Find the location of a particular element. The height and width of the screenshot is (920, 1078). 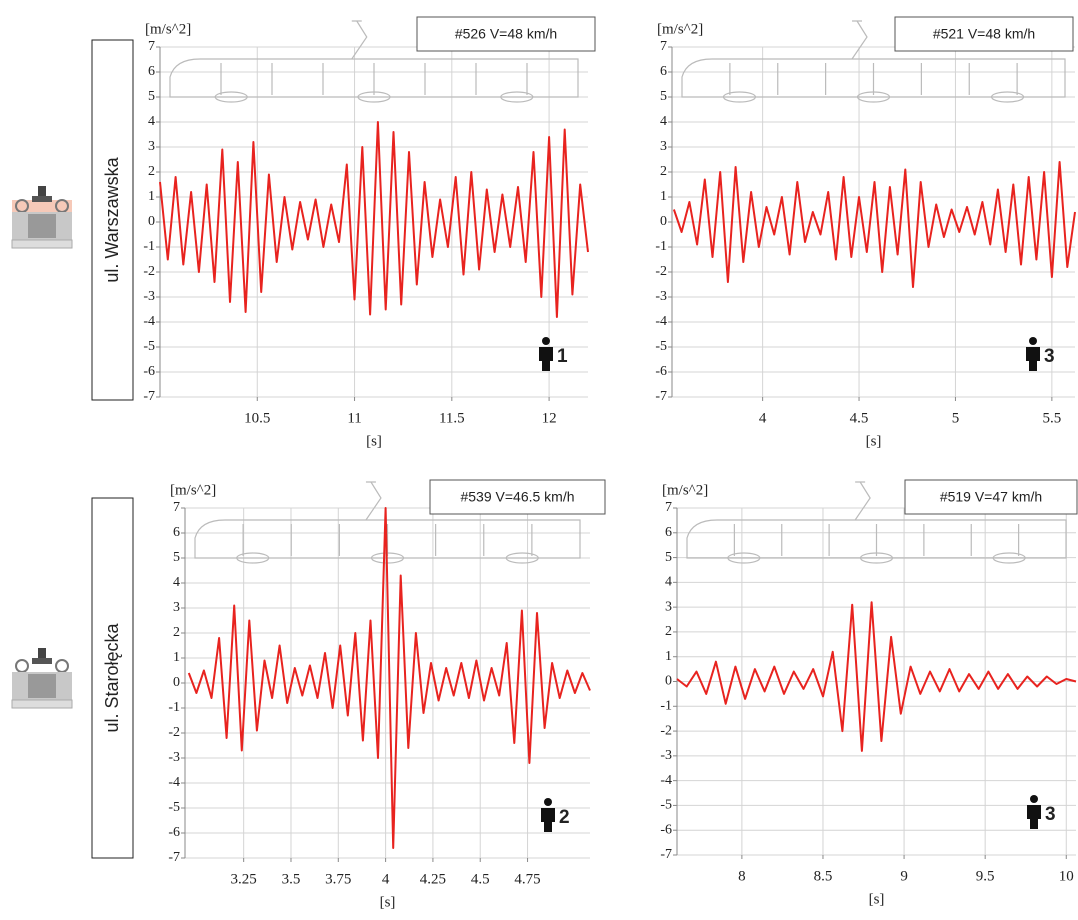

x-tick-label: 10.5 is located at coordinates (257, 418).